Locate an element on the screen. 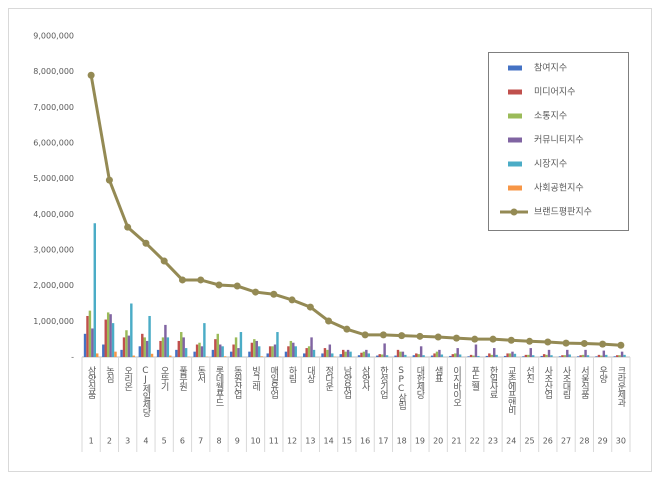 The width and height of the screenshot is (660, 480). y-tick-label: 3,000,000 is located at coordinates (53, 250).